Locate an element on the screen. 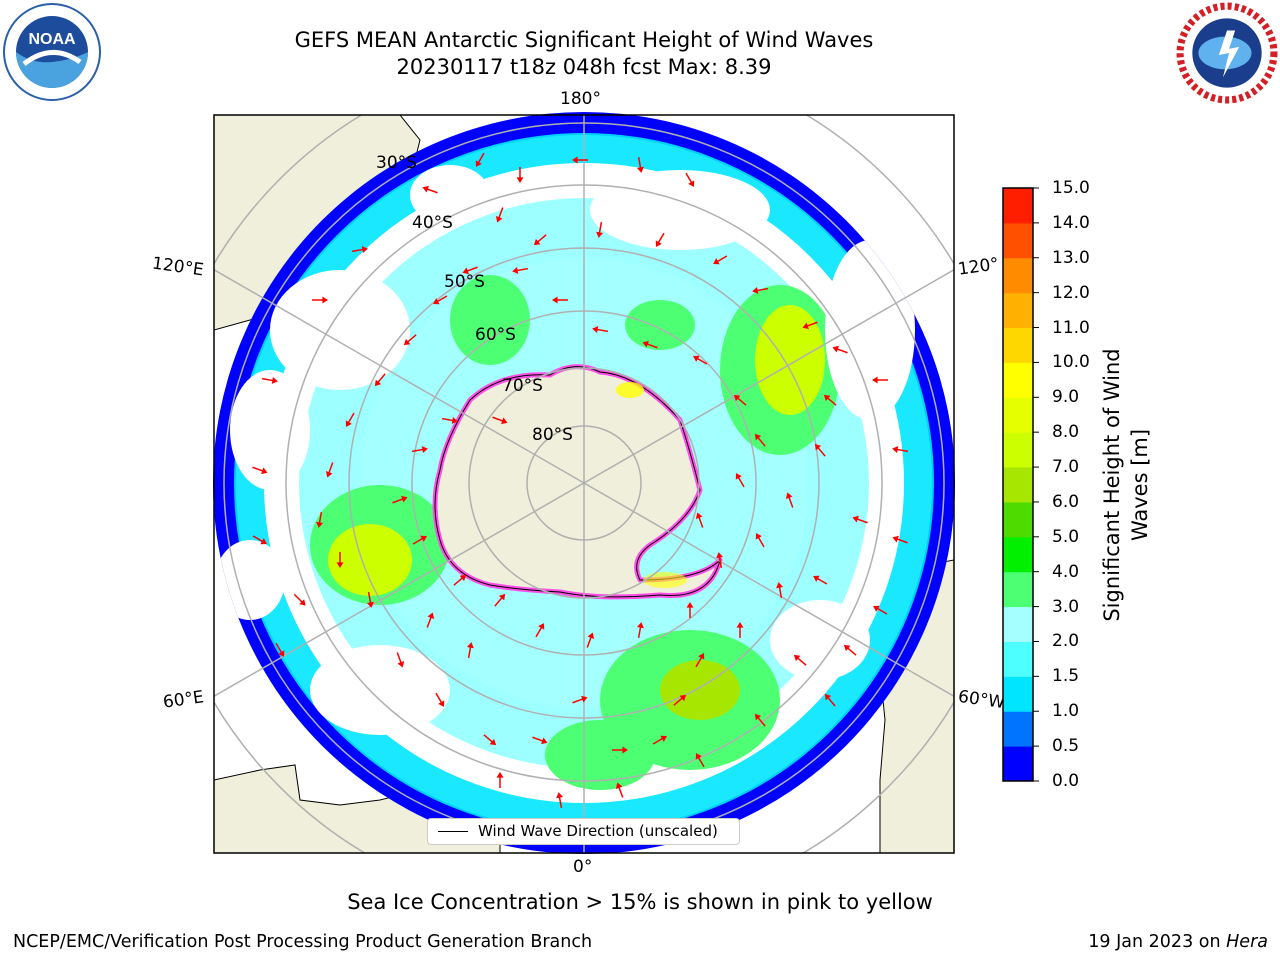  colorbar is located at coordinates (1020, 484).